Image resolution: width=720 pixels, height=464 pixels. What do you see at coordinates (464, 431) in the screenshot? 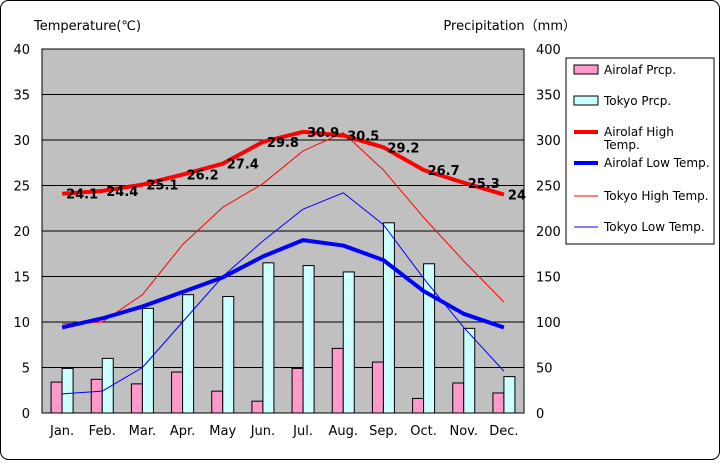
I see `x-tick-label: Nov.` at bounding box center [464, 431].